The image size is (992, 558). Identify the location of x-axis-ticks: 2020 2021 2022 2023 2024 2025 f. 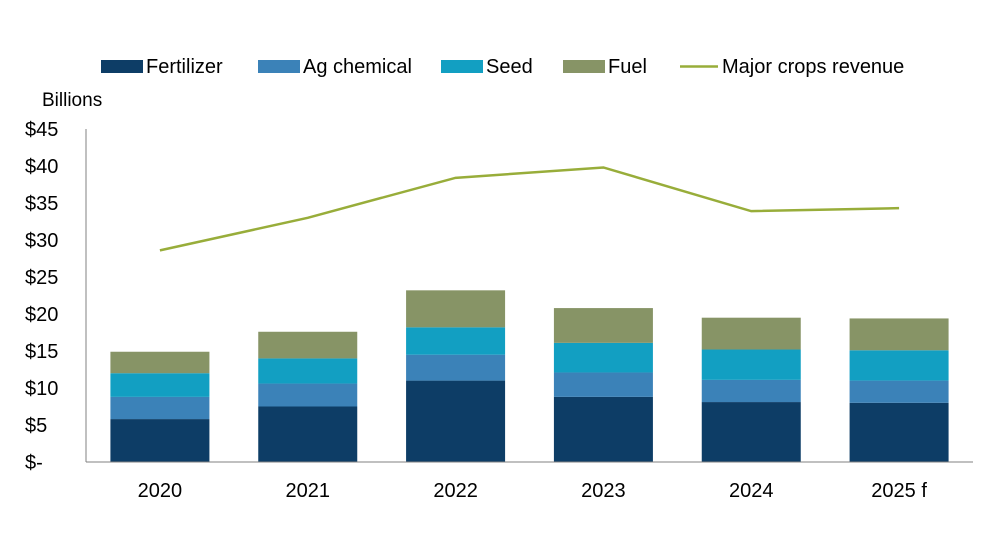
(533, 491).